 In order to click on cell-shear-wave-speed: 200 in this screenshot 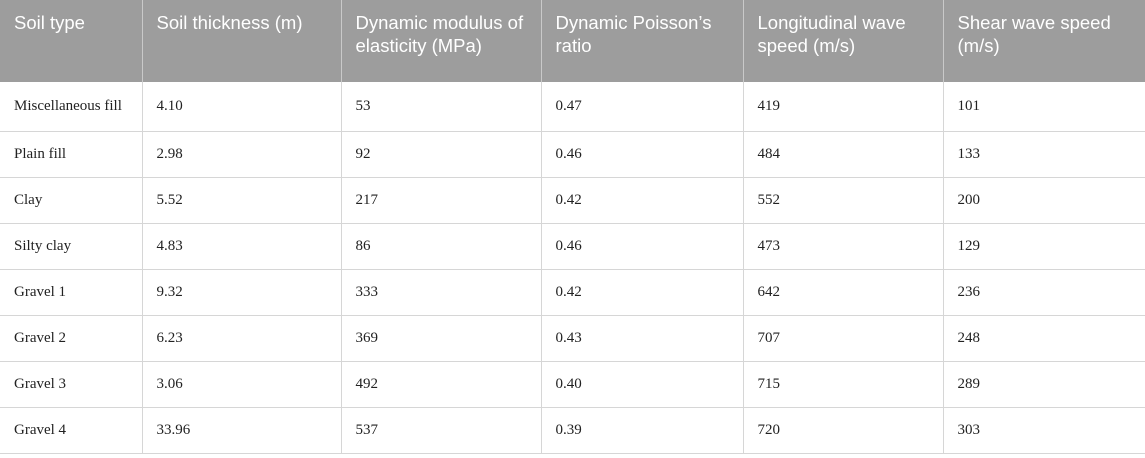, I will do `click(1044, 200)`.